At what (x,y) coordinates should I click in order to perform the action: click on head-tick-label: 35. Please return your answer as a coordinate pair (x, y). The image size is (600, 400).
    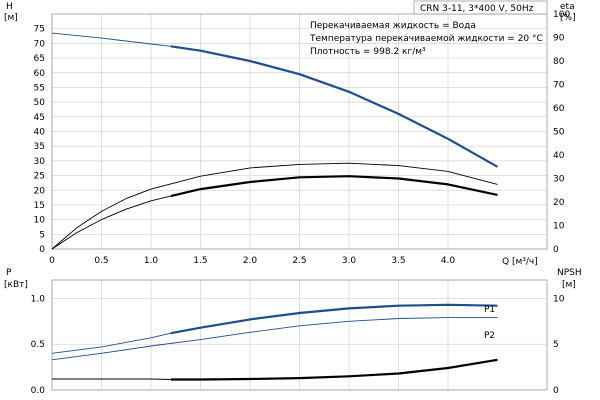
    Looking at the image, I should click on (39, 147).